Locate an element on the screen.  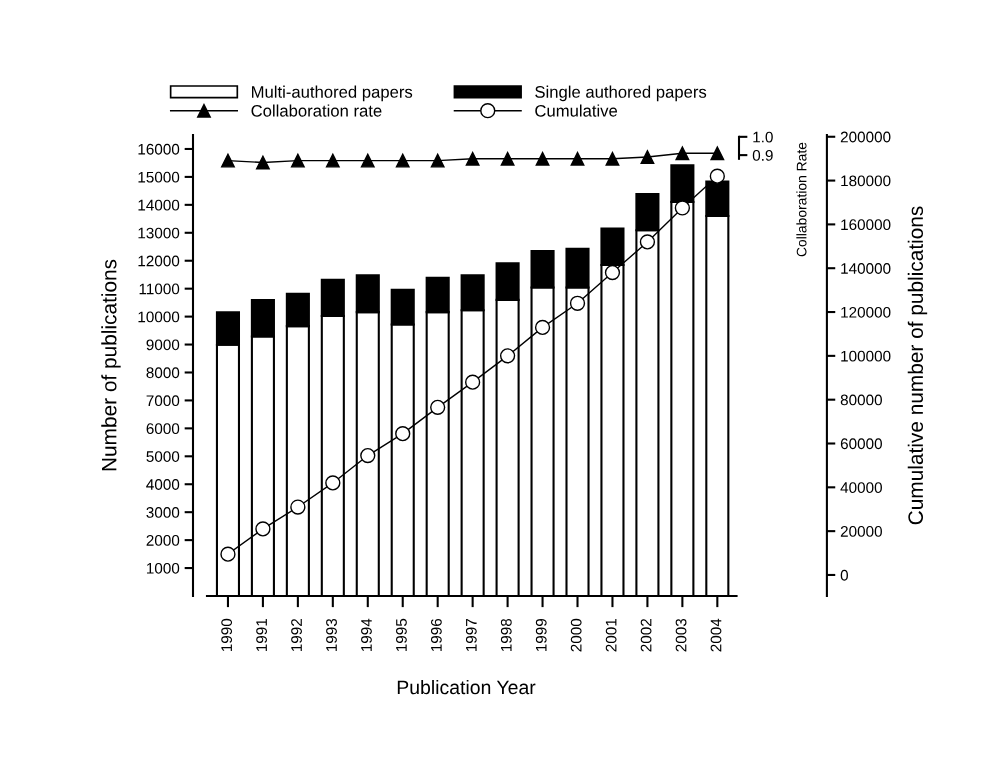
y3-tick-label: 20000 is located at coordinates (861, 531).